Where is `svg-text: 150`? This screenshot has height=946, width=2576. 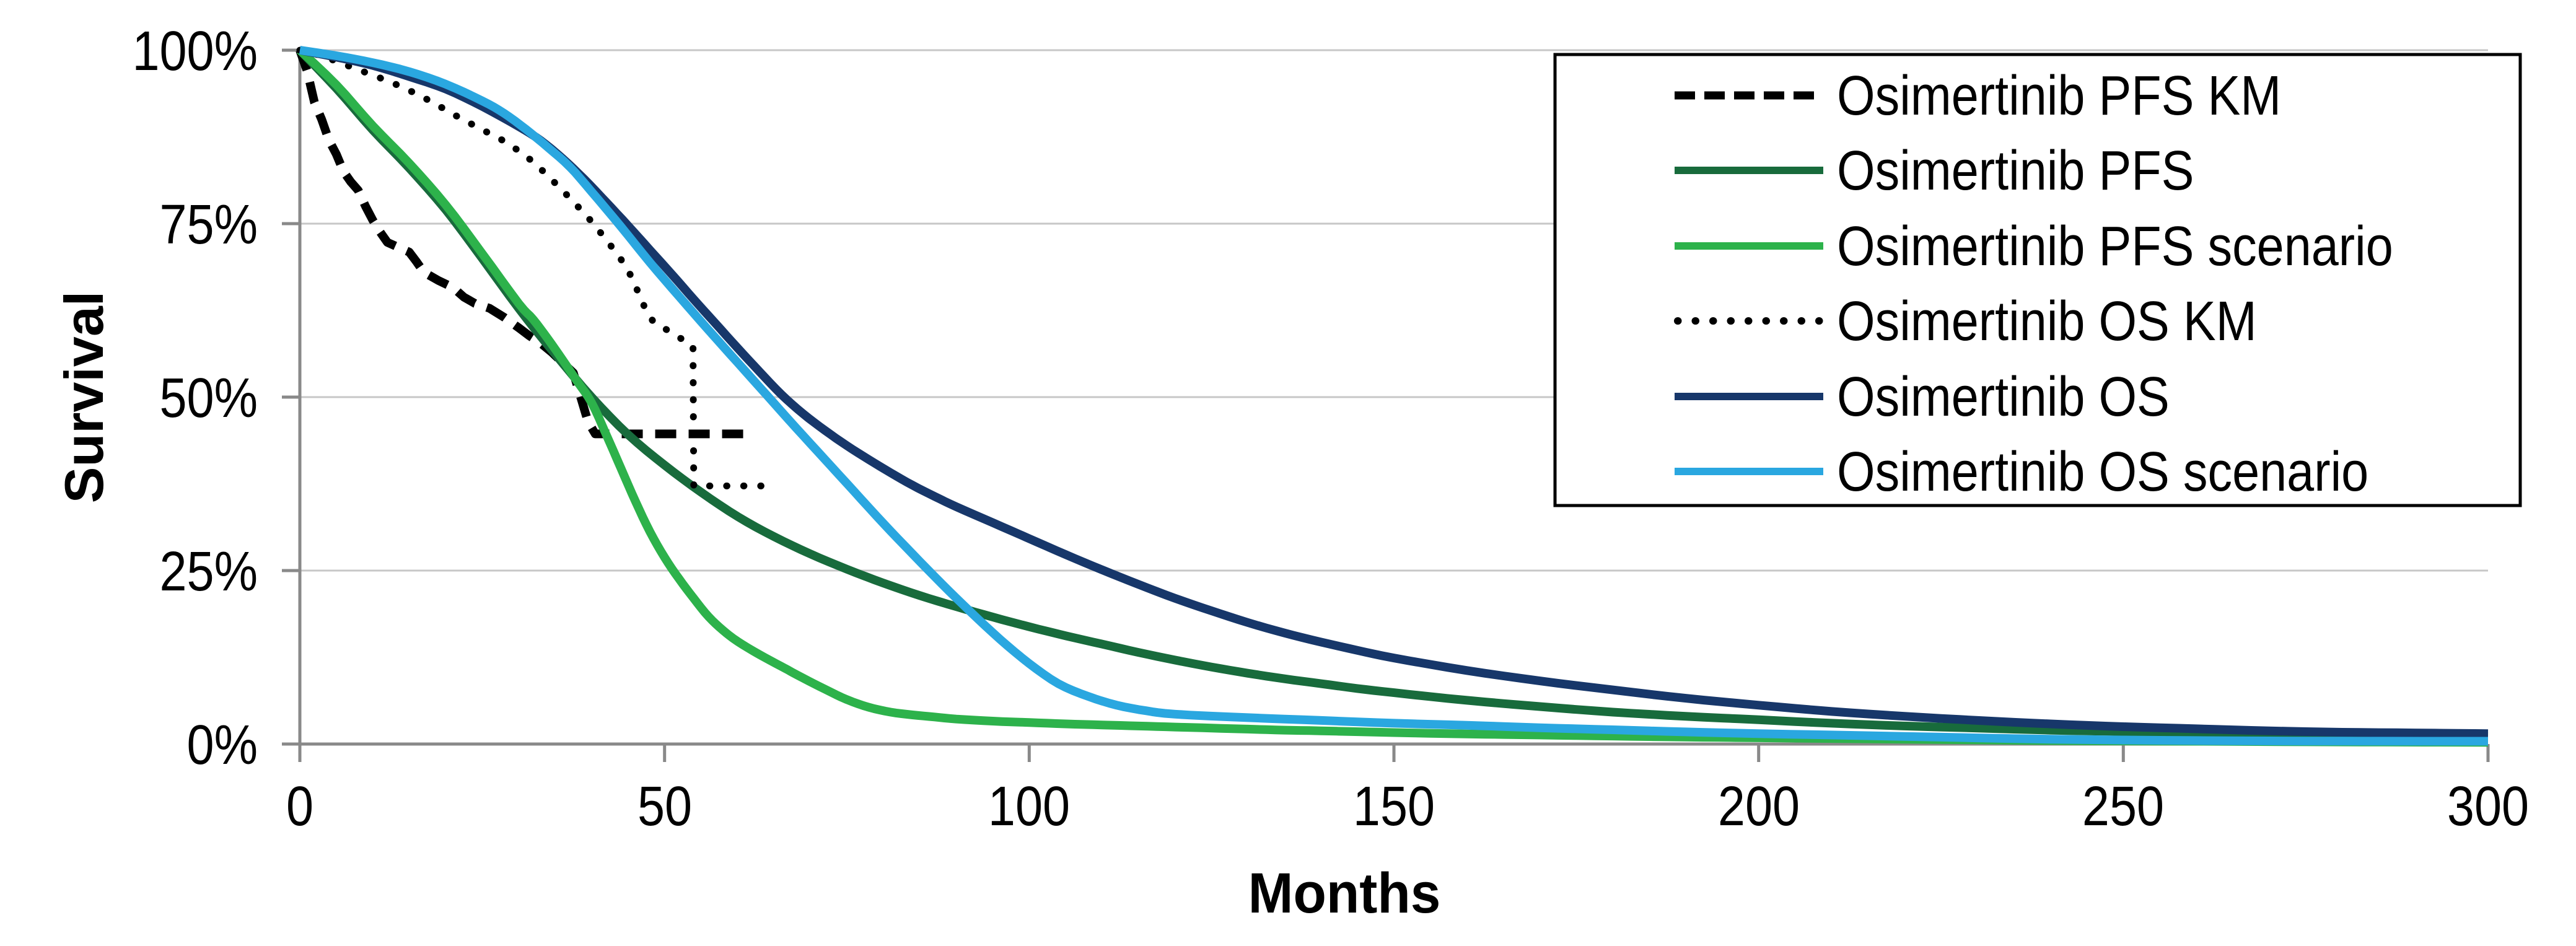
svg-text: 150 is located at coordinates (1394, 805).